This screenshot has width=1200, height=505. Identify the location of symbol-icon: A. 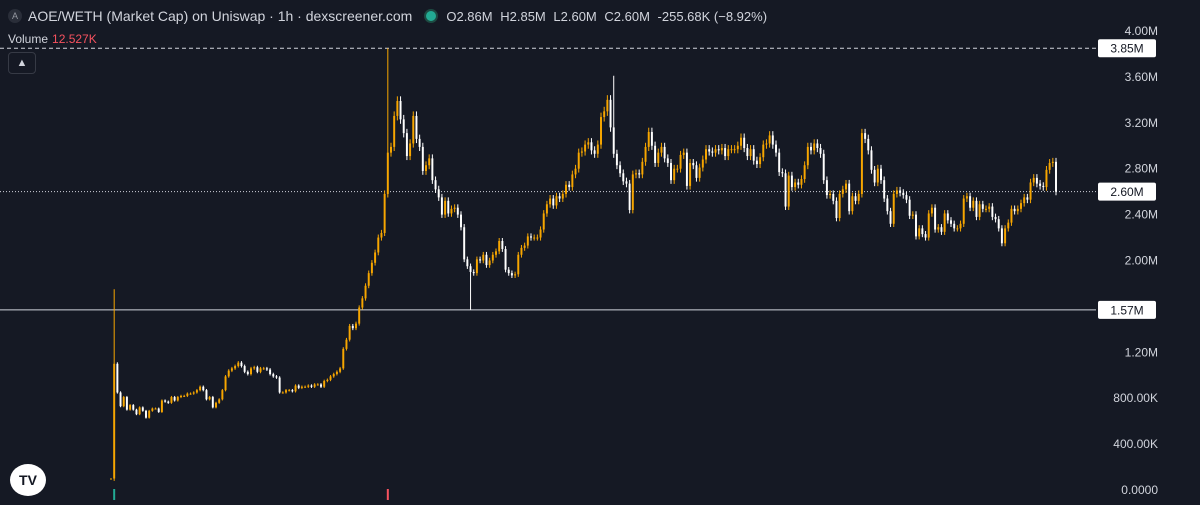
(15, 16).